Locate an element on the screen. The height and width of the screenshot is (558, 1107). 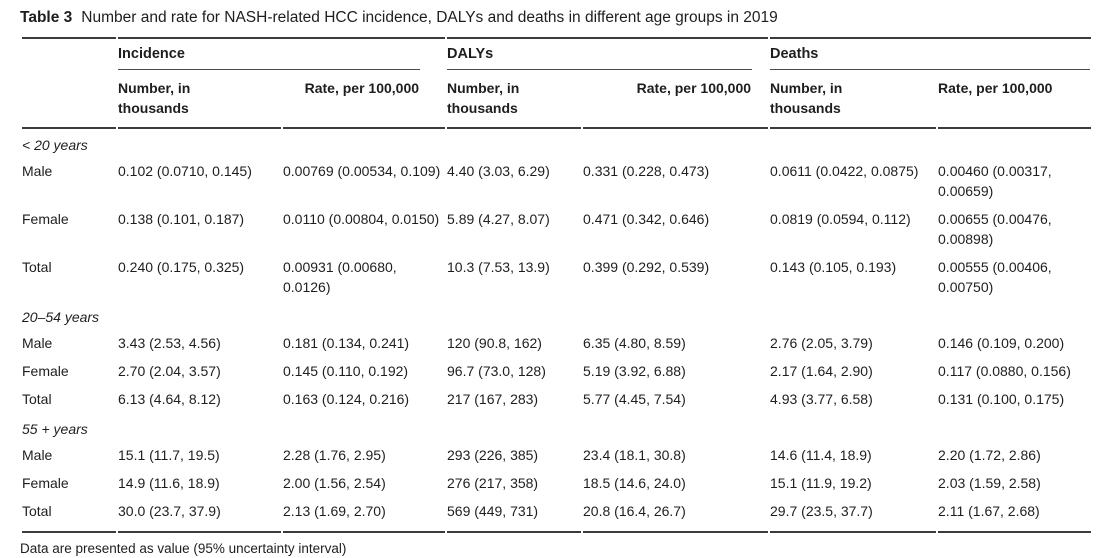
table-cell: 5.77 (4.45, 7.54) is located at coordinates (634, 399).